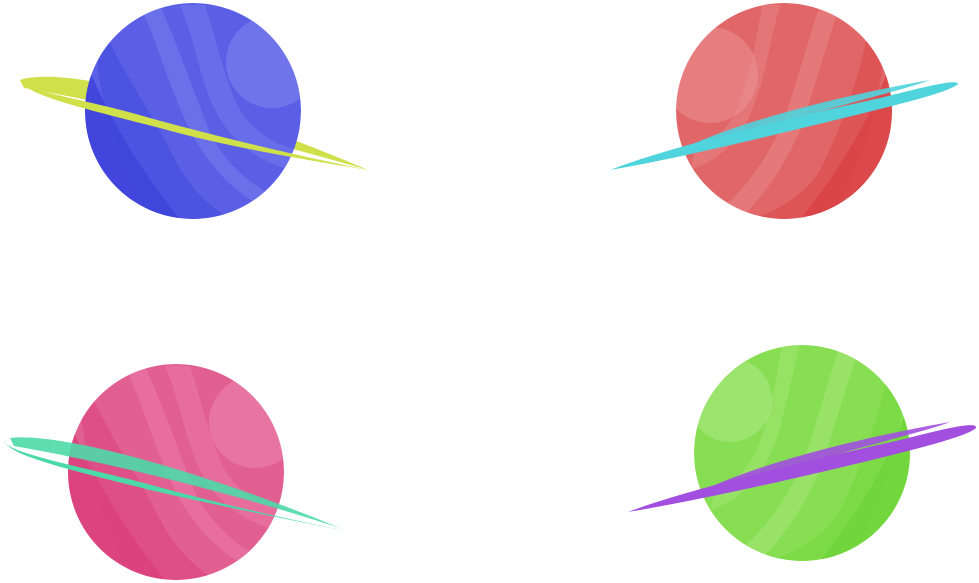 The height and width of the screenshot is (583, 979). I want to click on red-planet, so click(784, 111).